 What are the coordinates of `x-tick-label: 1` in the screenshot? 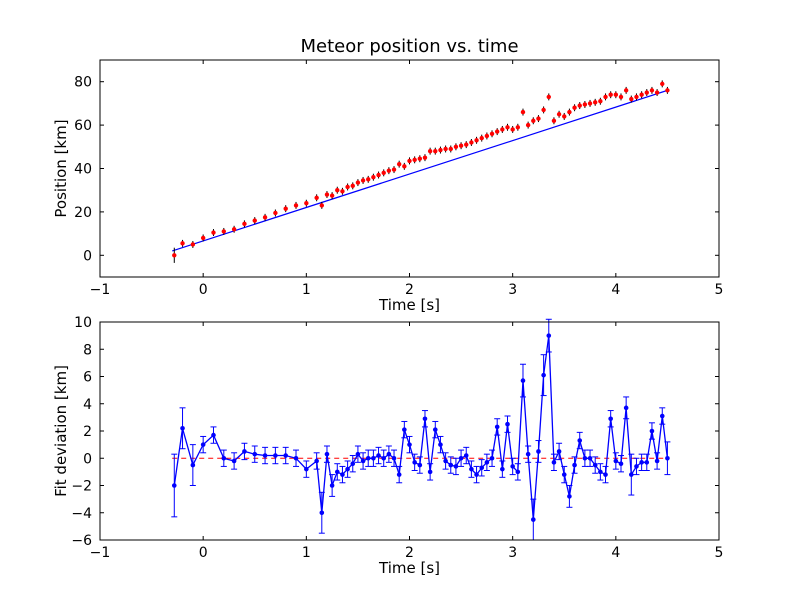 It's located at (306, 553).